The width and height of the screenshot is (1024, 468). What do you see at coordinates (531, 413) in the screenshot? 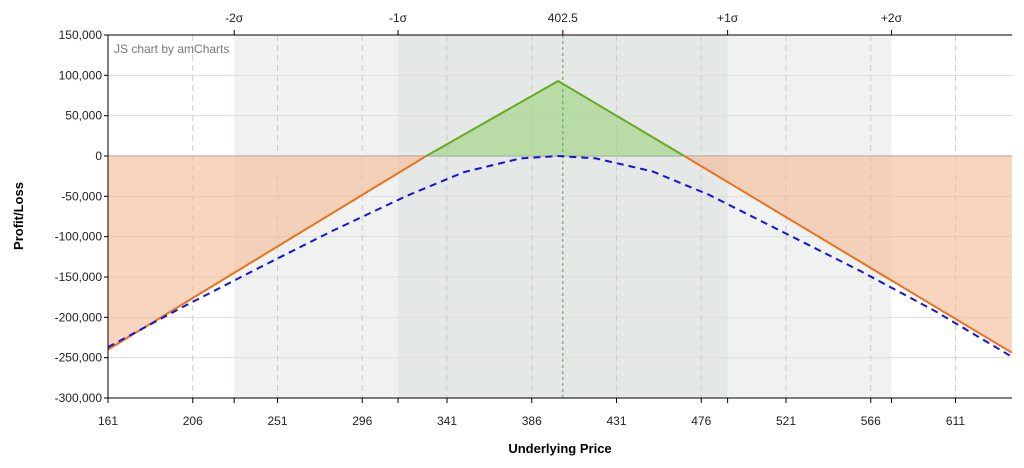
I see `x-tick-labels: 161 206 251 296 341 386 431 476 521 566 611` at bounding box center [531, 413].